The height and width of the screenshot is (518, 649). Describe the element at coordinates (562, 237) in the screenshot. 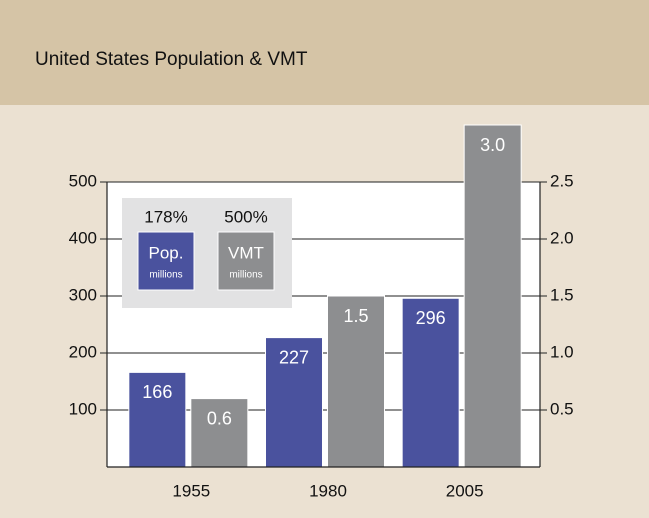

I see `y2-tick-label: 2.0` at that location.